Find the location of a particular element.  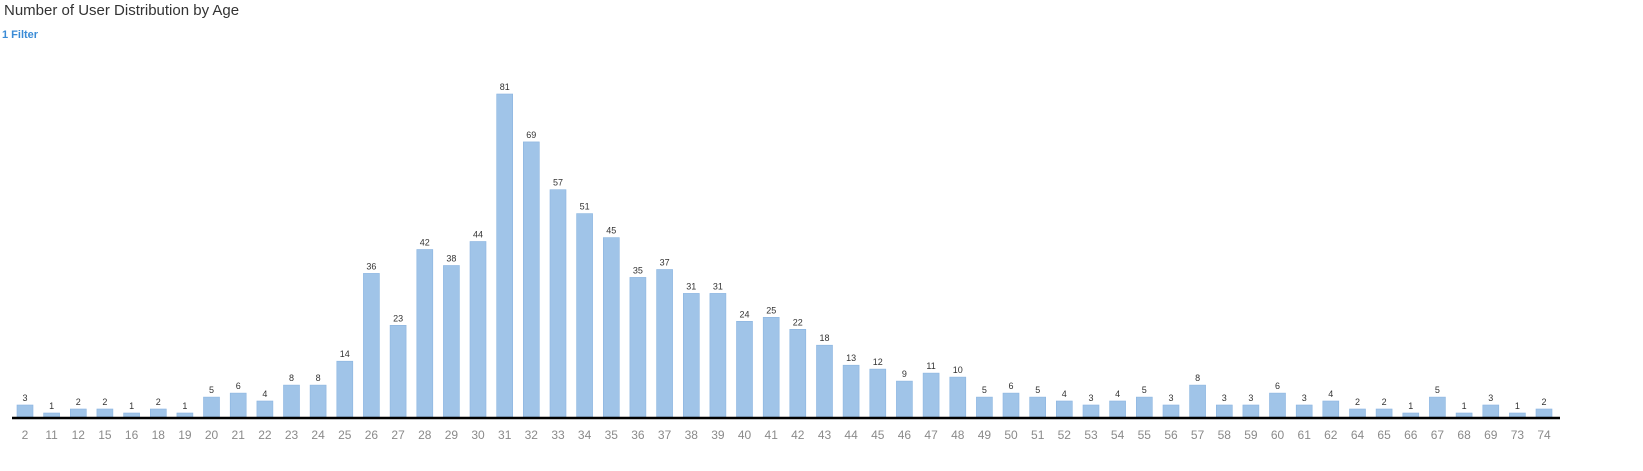

data-label-43: 18 is located at coordinates (824, 338).